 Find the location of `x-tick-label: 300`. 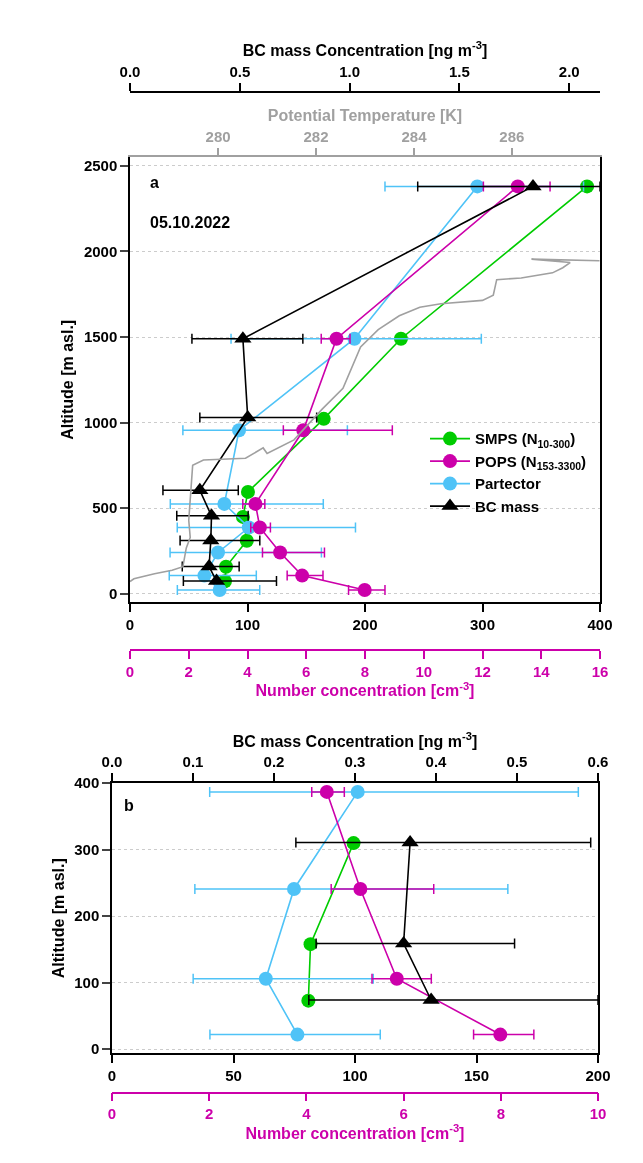

x-tick-label: 300 is located at coordinates (482, 625).